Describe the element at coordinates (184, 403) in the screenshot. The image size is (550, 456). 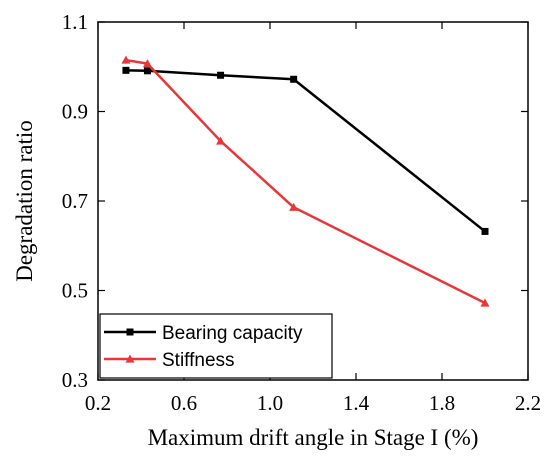
I see `x-tick-label: 0.6` at that location.